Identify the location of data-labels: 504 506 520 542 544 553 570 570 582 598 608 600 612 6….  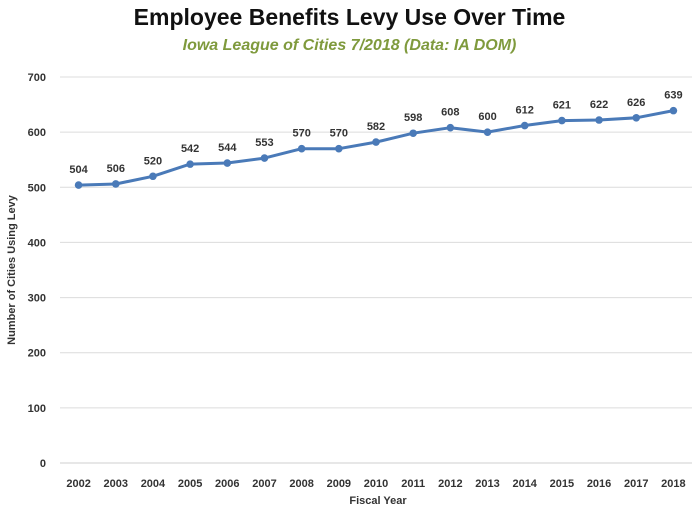
(375, 133).